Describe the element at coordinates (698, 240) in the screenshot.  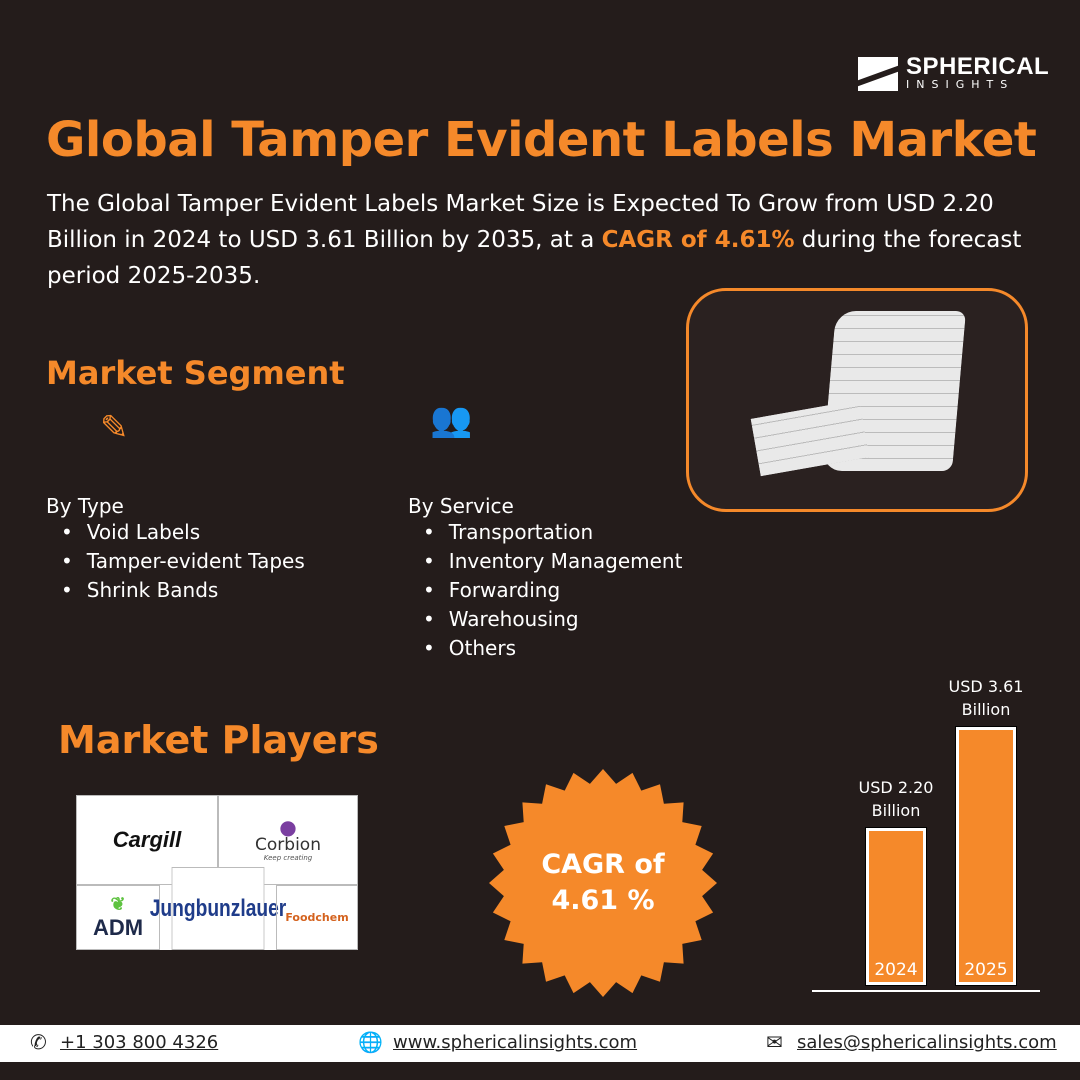
I see `desc-cagr: CAGR of 4.61%` at that location.